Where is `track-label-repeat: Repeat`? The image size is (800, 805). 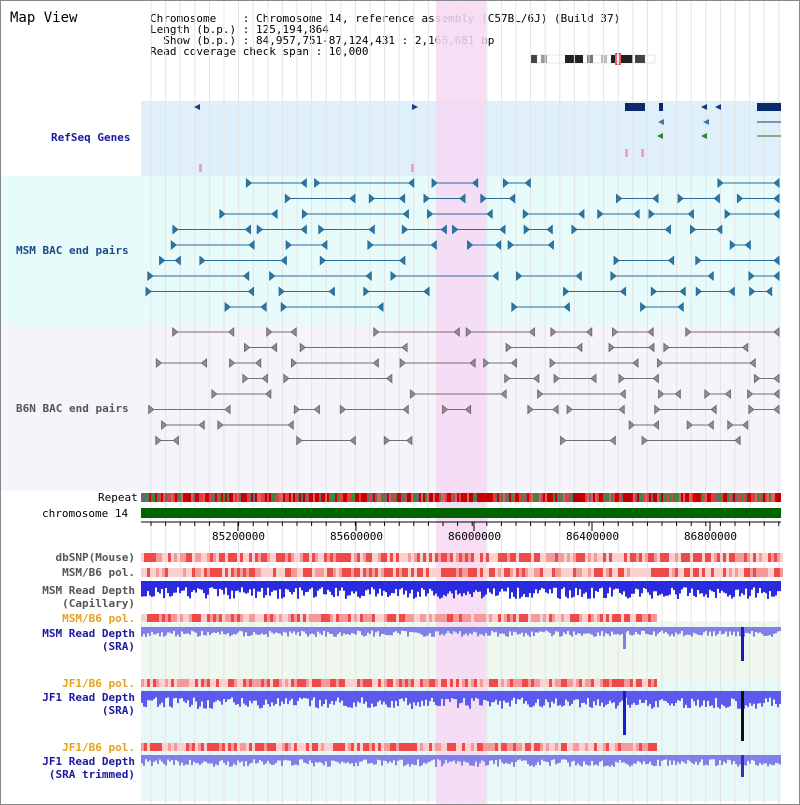
track-label-repeat: Repeat is located at coordinates (118, 497).